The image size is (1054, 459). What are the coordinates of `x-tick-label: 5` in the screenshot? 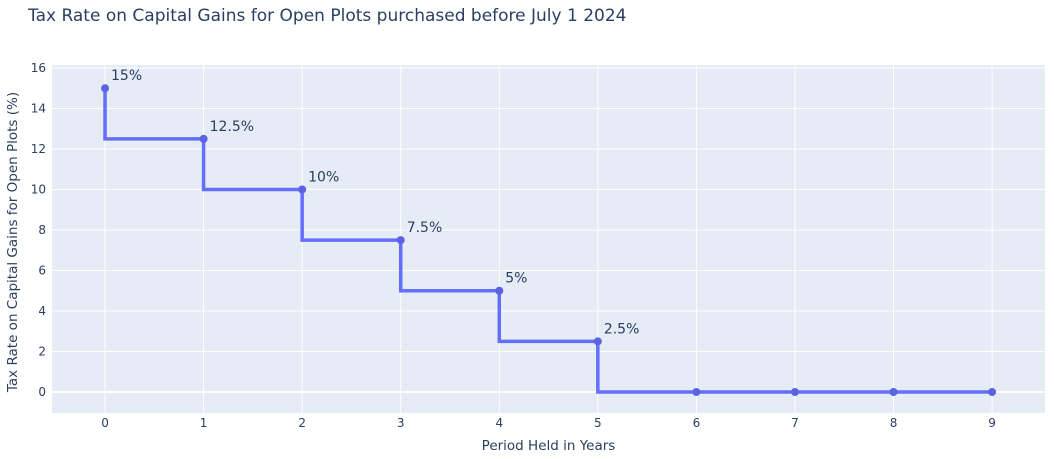 It's located at (598, 423).